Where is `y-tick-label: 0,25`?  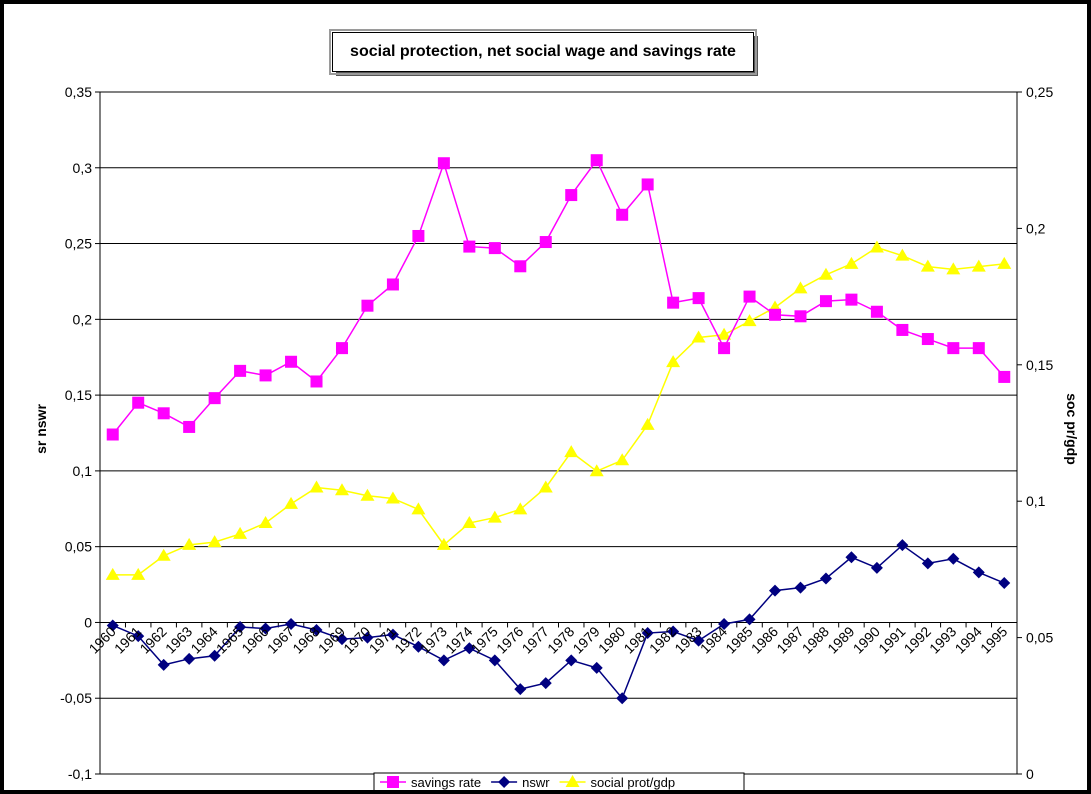 y-tick-label: 0,25 is located at coordinates (78, 244).